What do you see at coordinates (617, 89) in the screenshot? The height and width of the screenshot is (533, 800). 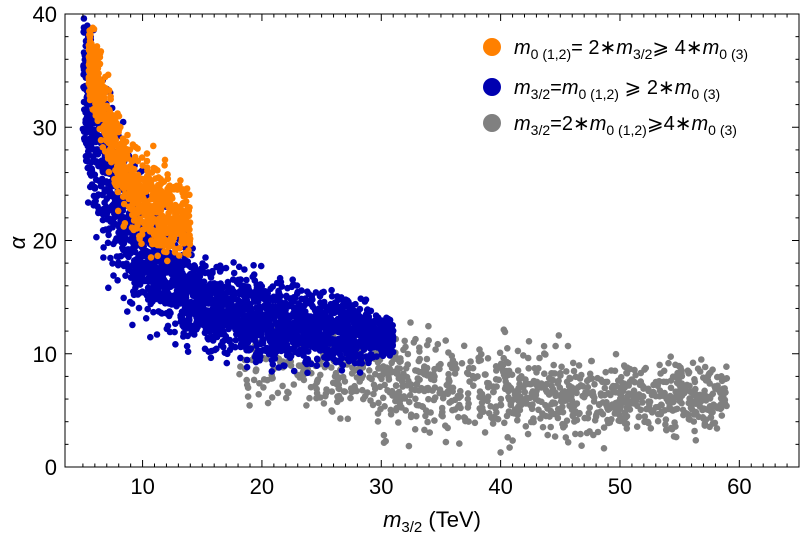 I see `legend-label: m3/2=m0 (1,2) ⩾ 2∗m0 (3)` at bounding box center [617, 89].